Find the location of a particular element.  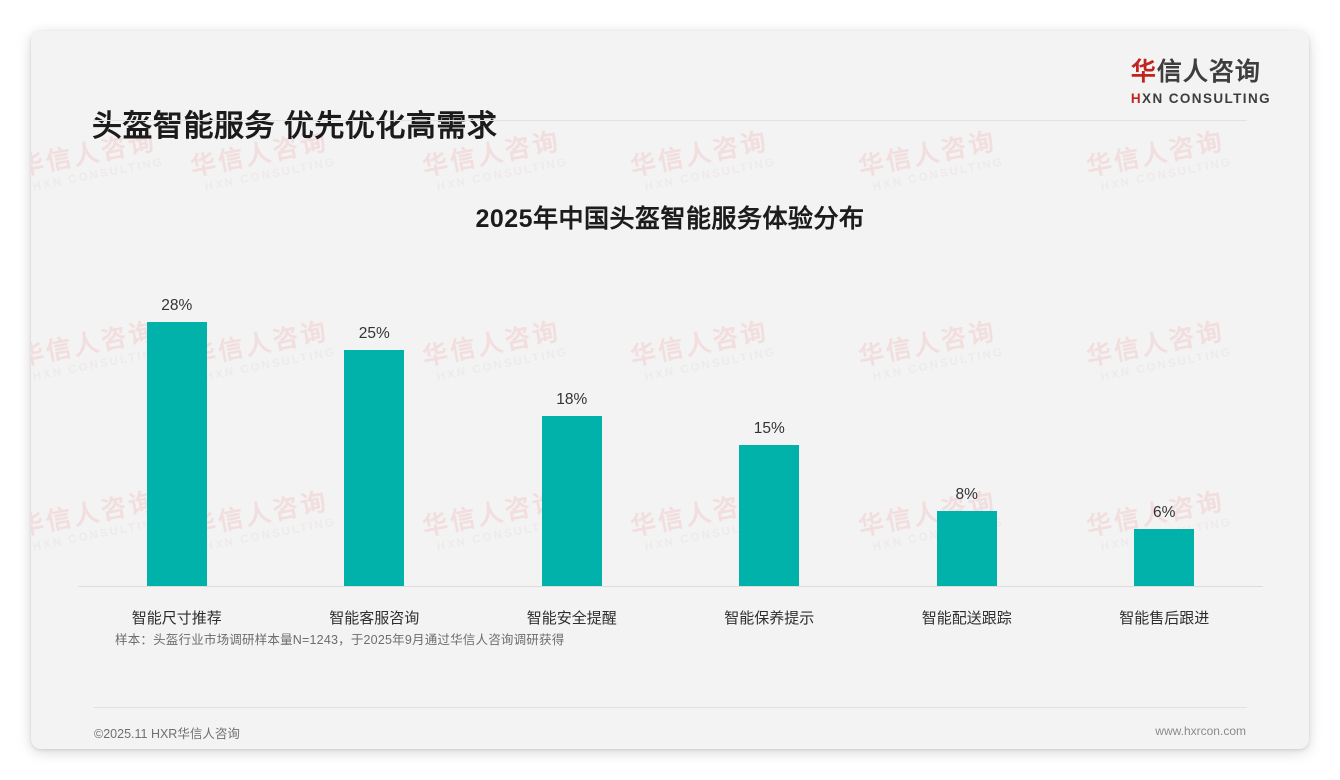

brand-logo-en-accent: H is located at coordinates (1136, 98).